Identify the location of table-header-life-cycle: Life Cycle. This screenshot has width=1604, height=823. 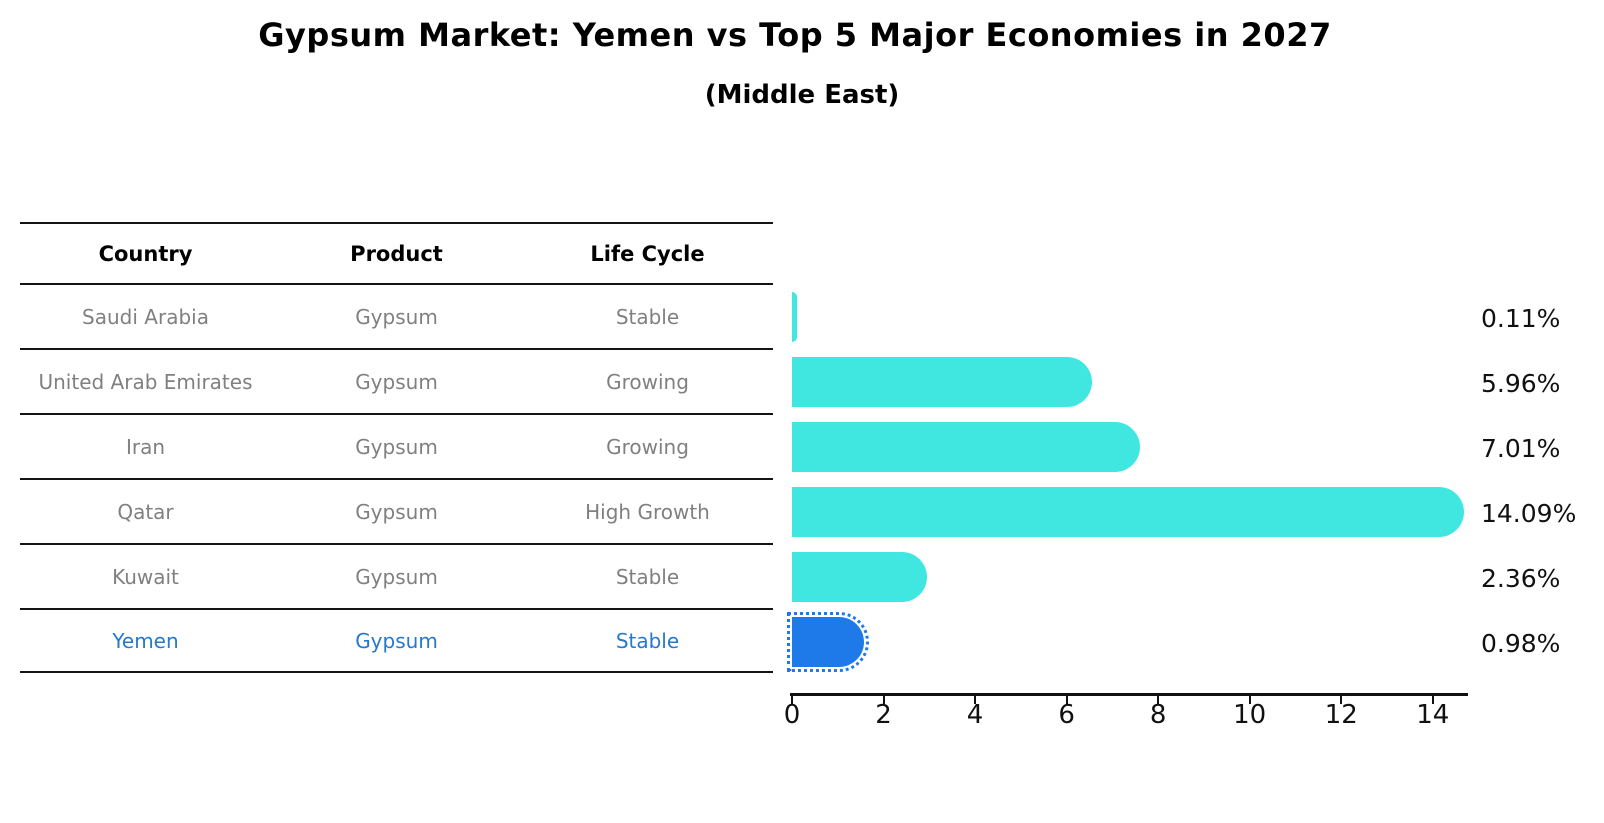
(647, 253).